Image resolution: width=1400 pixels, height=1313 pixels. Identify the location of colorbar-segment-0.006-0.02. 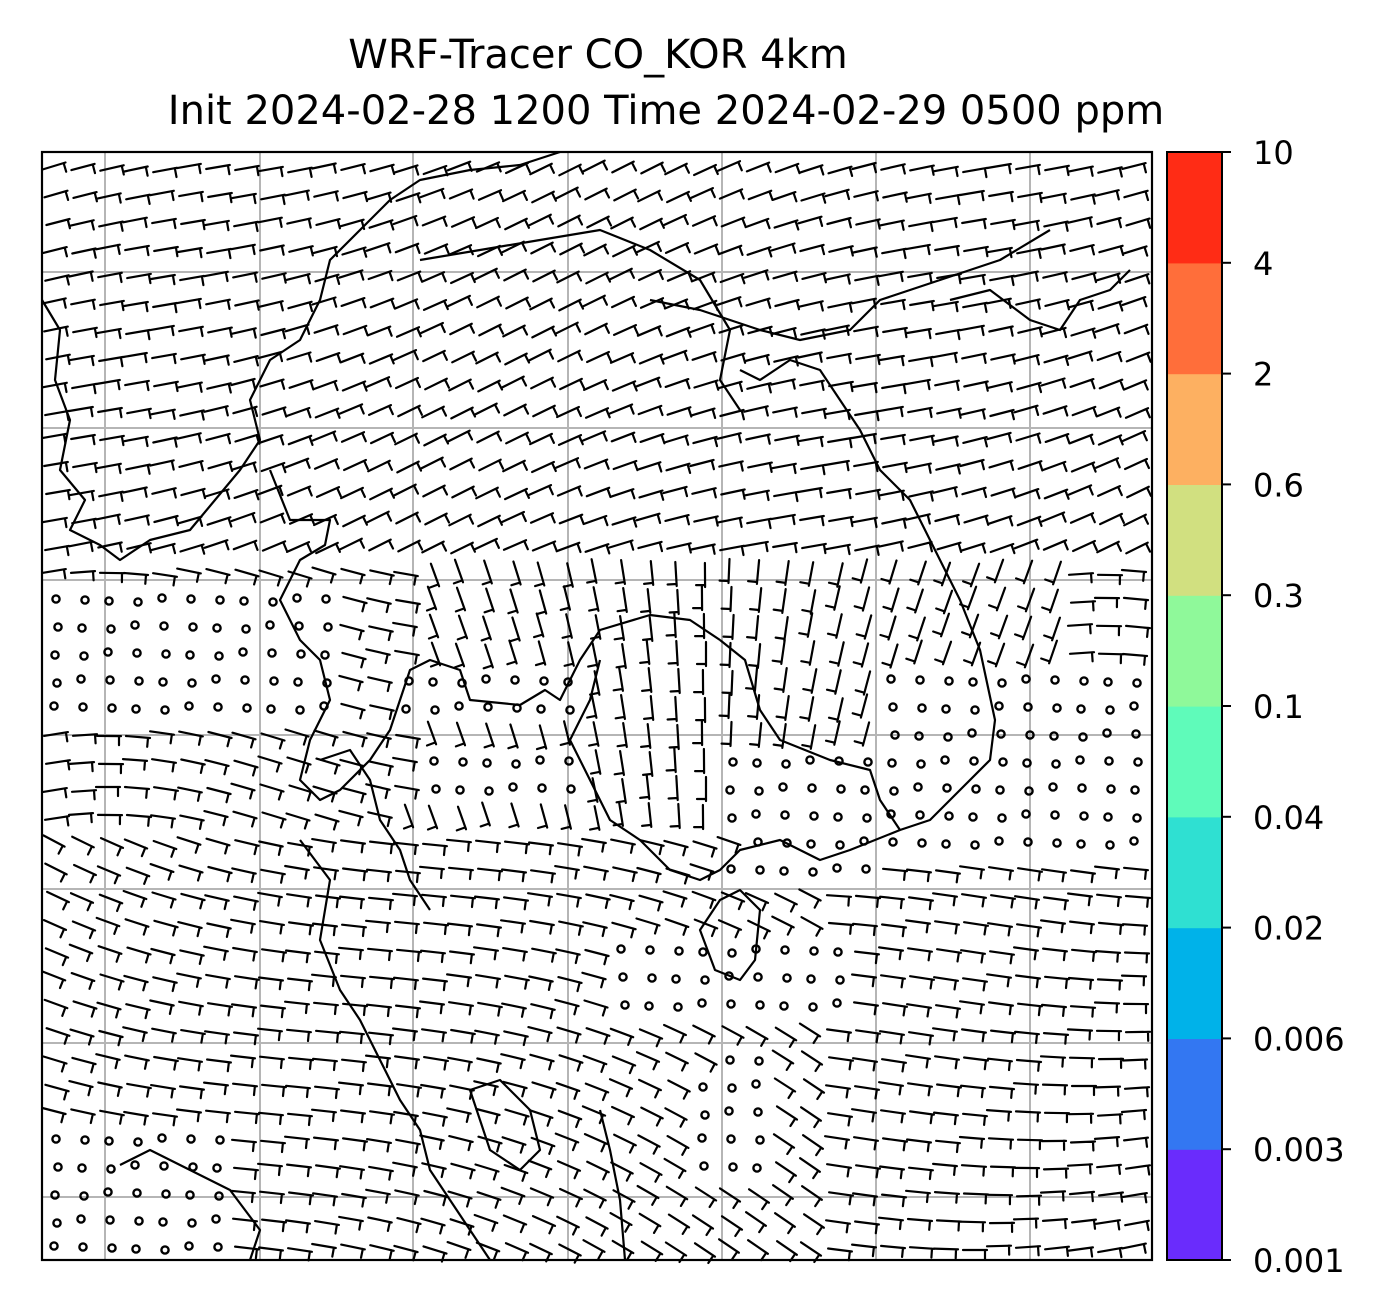
(1194, 983).